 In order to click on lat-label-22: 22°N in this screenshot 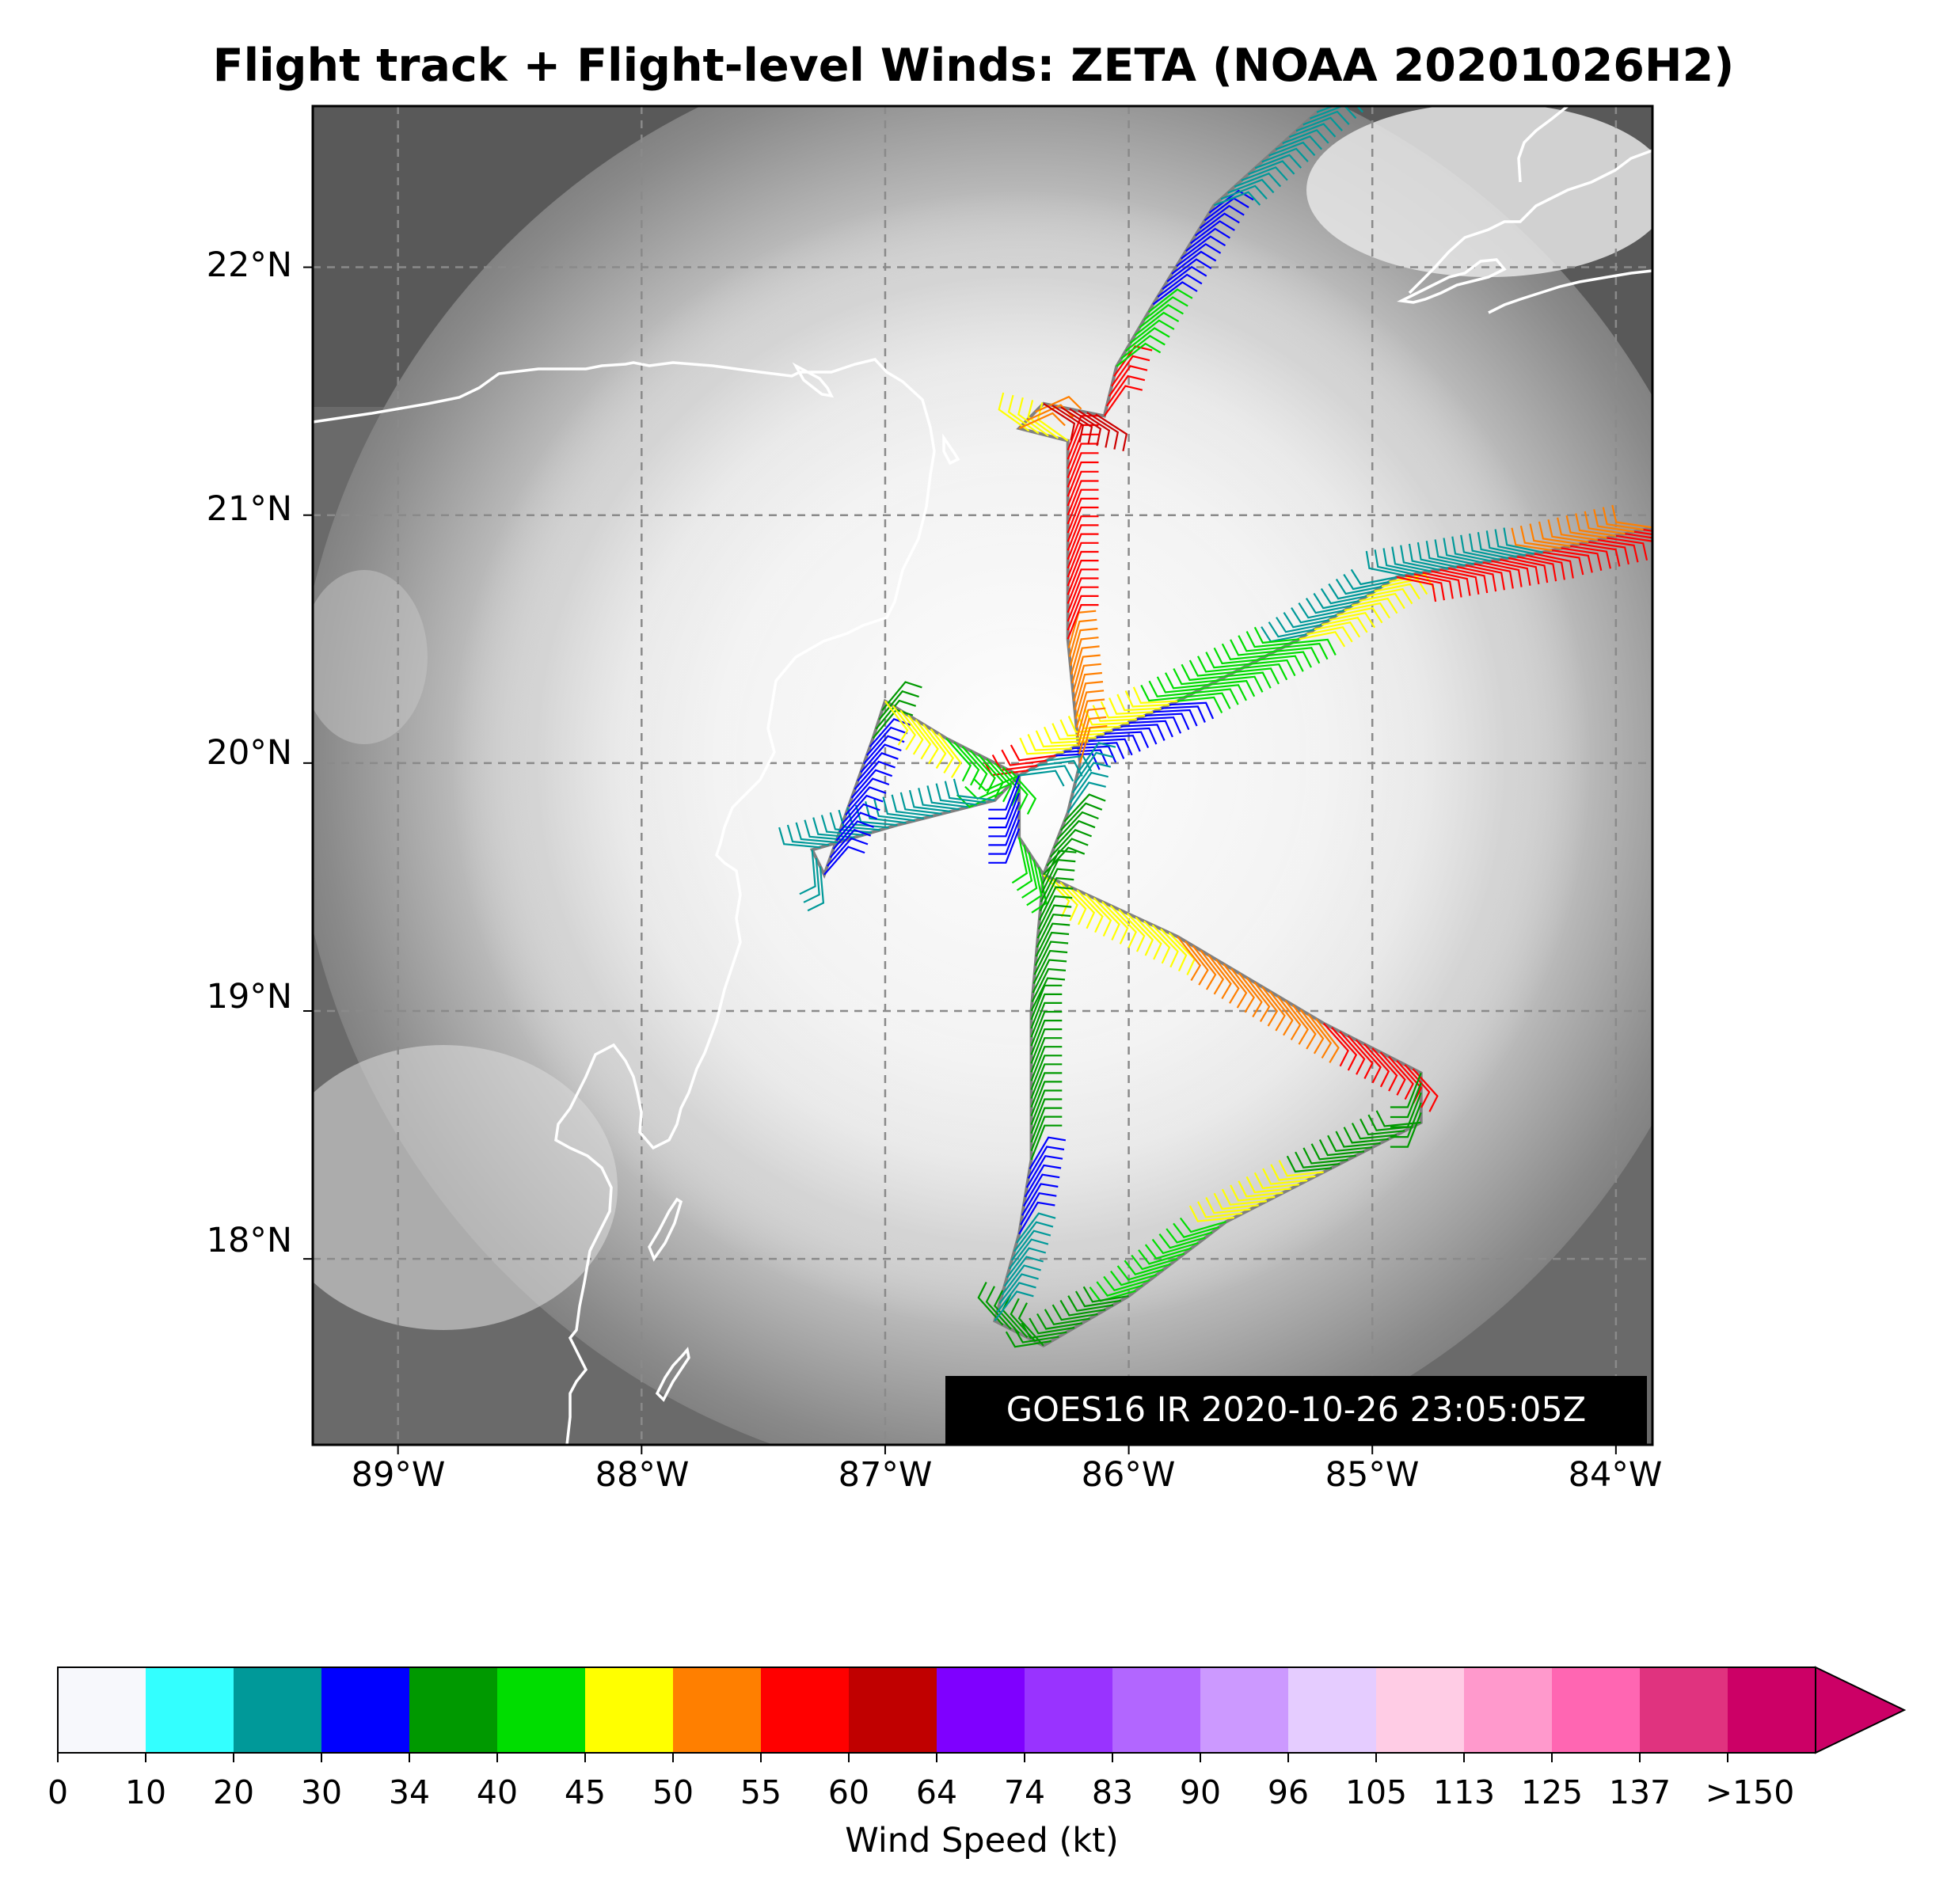, I will do `click(249, 265)`.